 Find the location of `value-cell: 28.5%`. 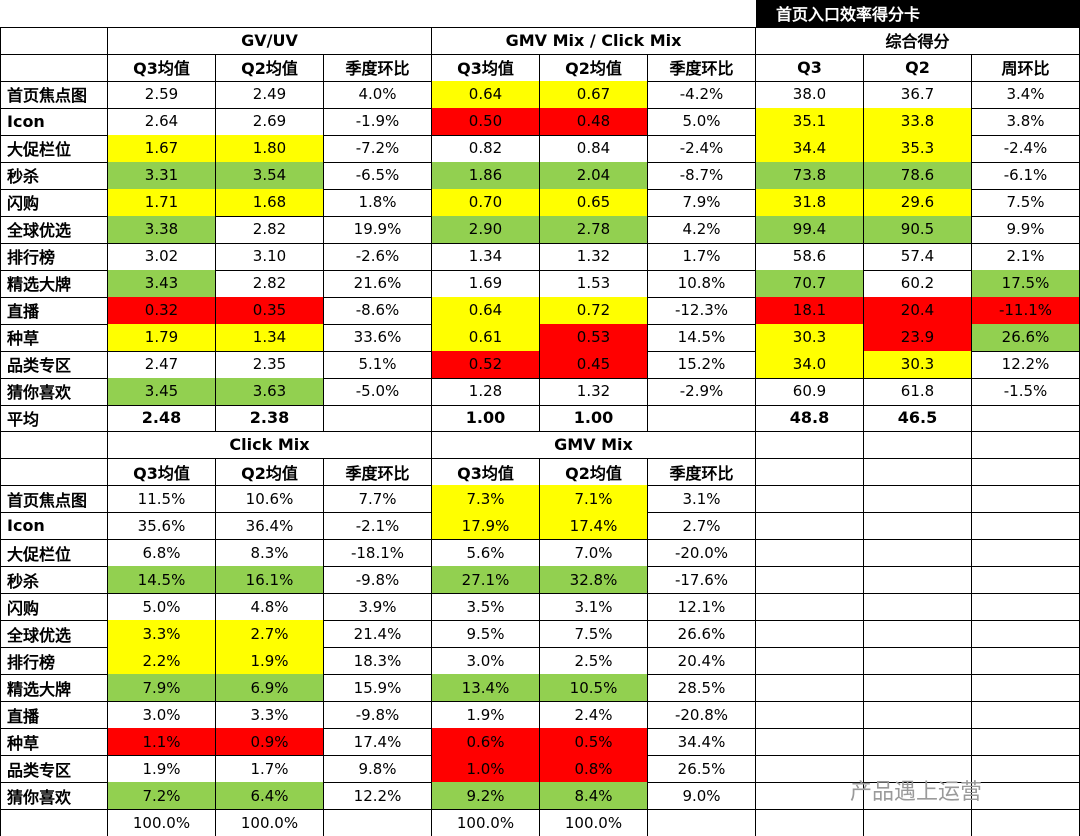

value-cell: 28.5% is located at coordinates (702, 688).